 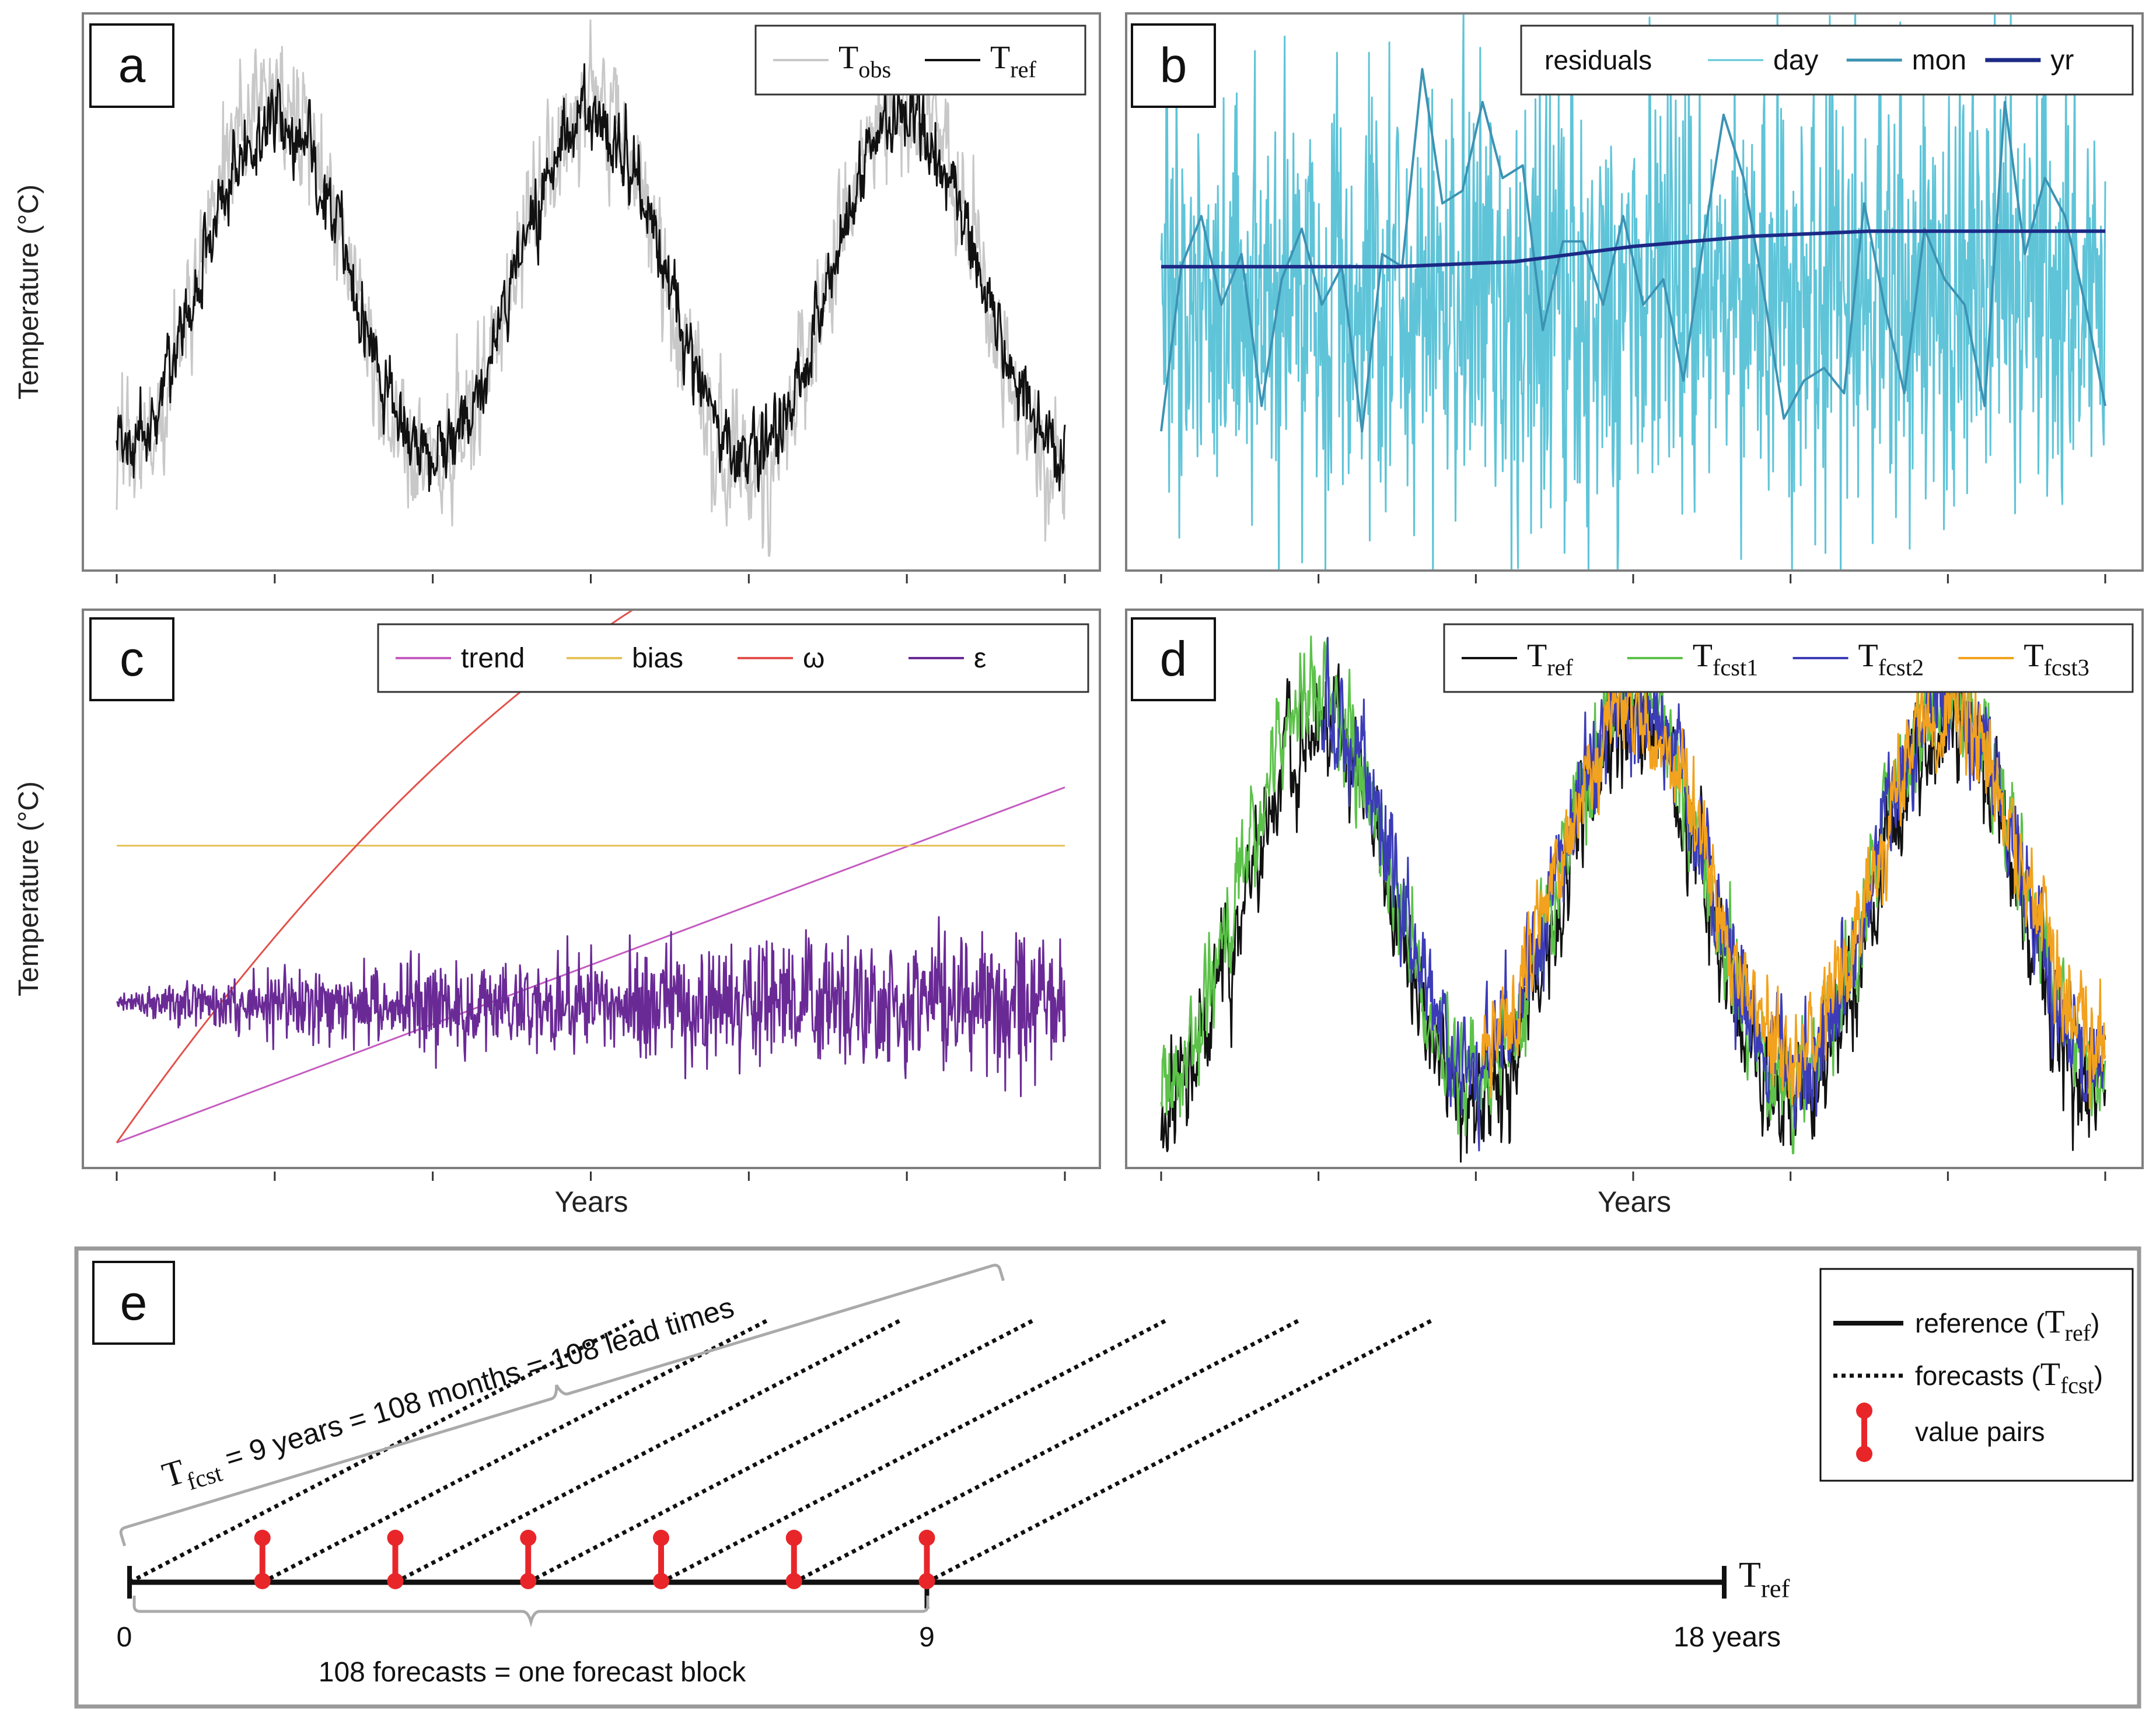 I want to click on axis-end-series-label-sub: ref, so click(x=1775, y=1588).